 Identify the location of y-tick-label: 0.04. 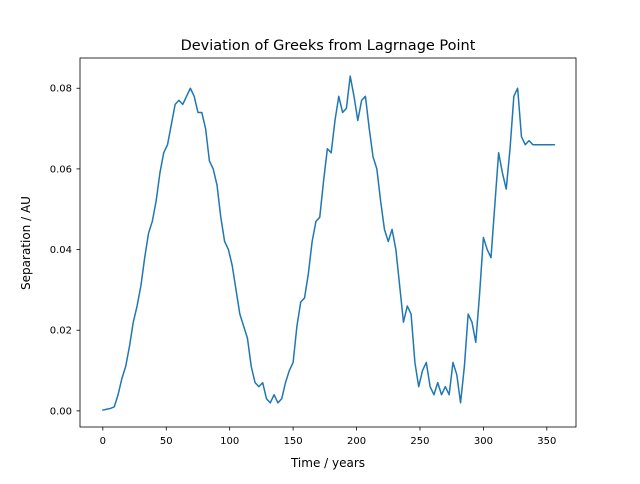
(61, 250).